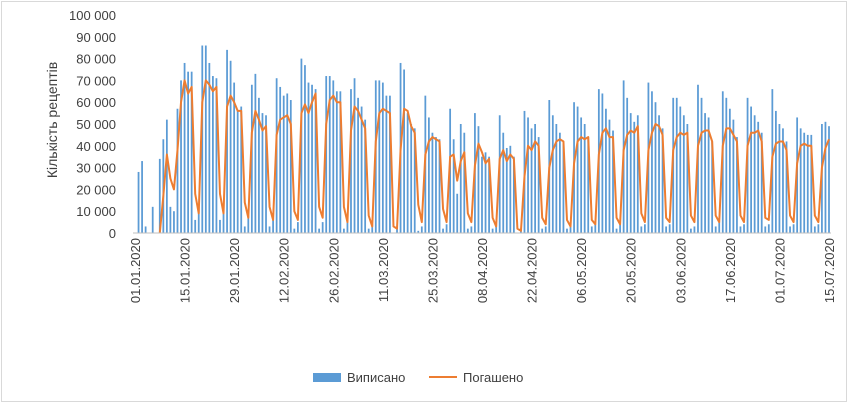  I want to click on x-tick-label: 17.06.2020, so click(730, 270).